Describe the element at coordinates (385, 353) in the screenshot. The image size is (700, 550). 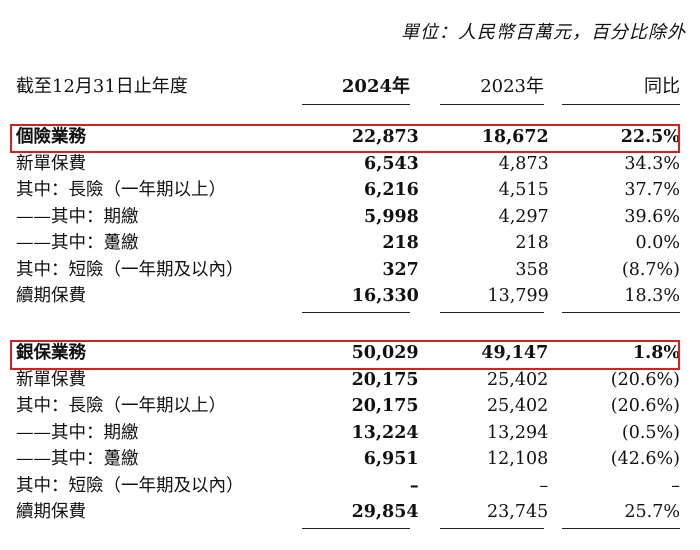
I see `value-2024: 50,029` at that location.